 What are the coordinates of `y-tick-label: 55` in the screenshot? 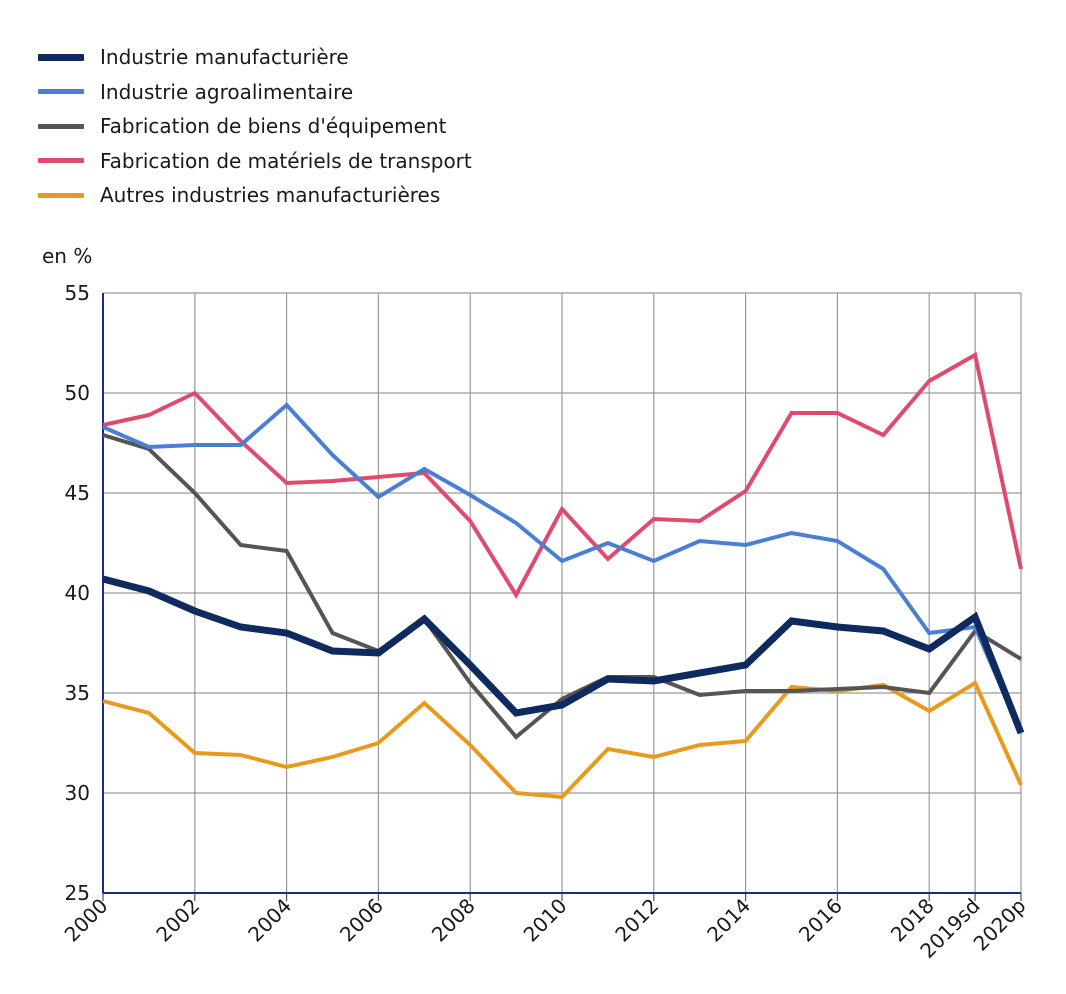 It's located at (77, 293).